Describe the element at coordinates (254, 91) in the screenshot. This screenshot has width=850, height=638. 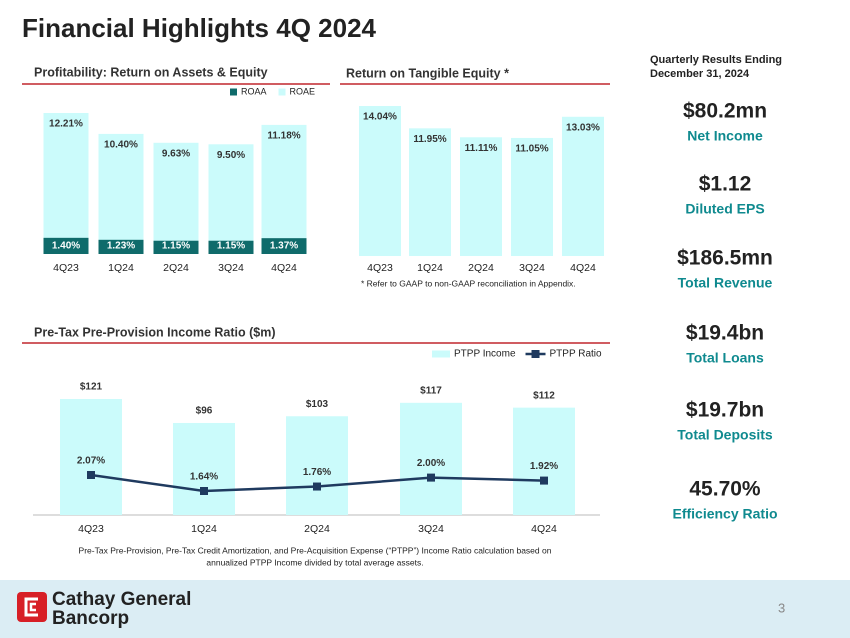
I see `legend-label: ROAA` at that location.